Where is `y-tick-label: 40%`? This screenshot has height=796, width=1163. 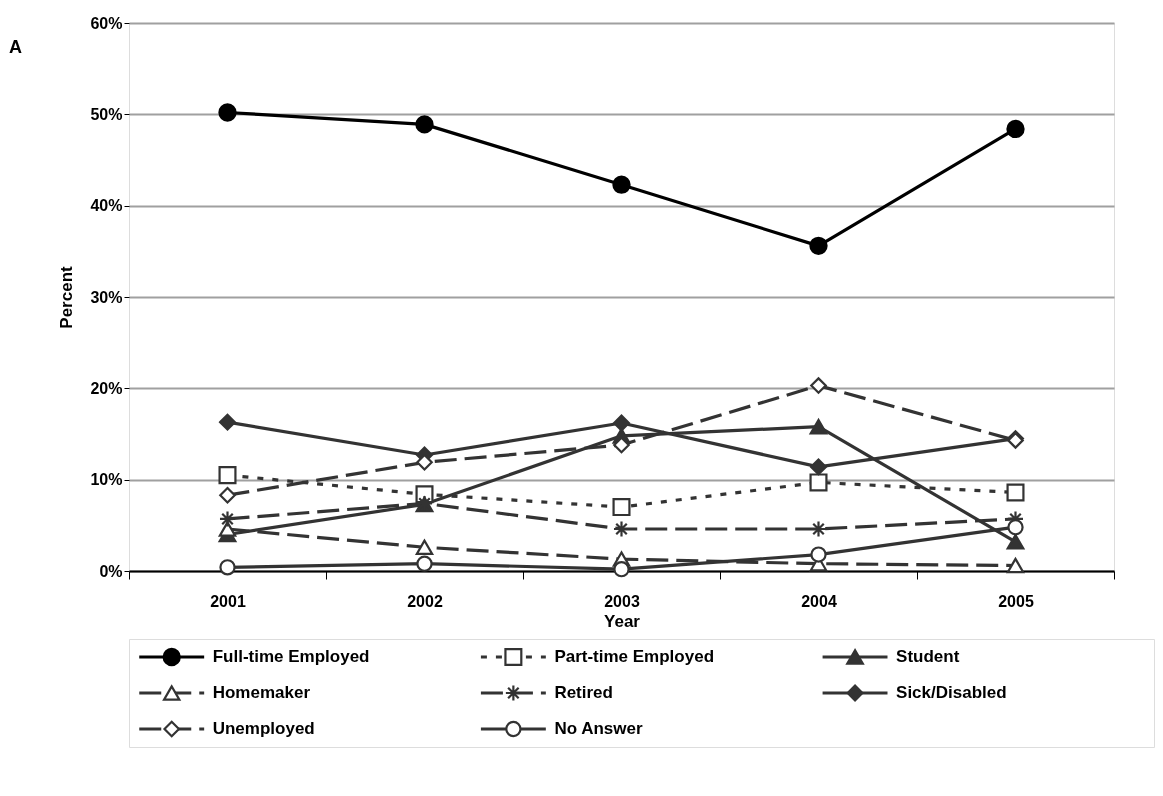
y-tick-label: 40% is located at coordinates (106, 206).